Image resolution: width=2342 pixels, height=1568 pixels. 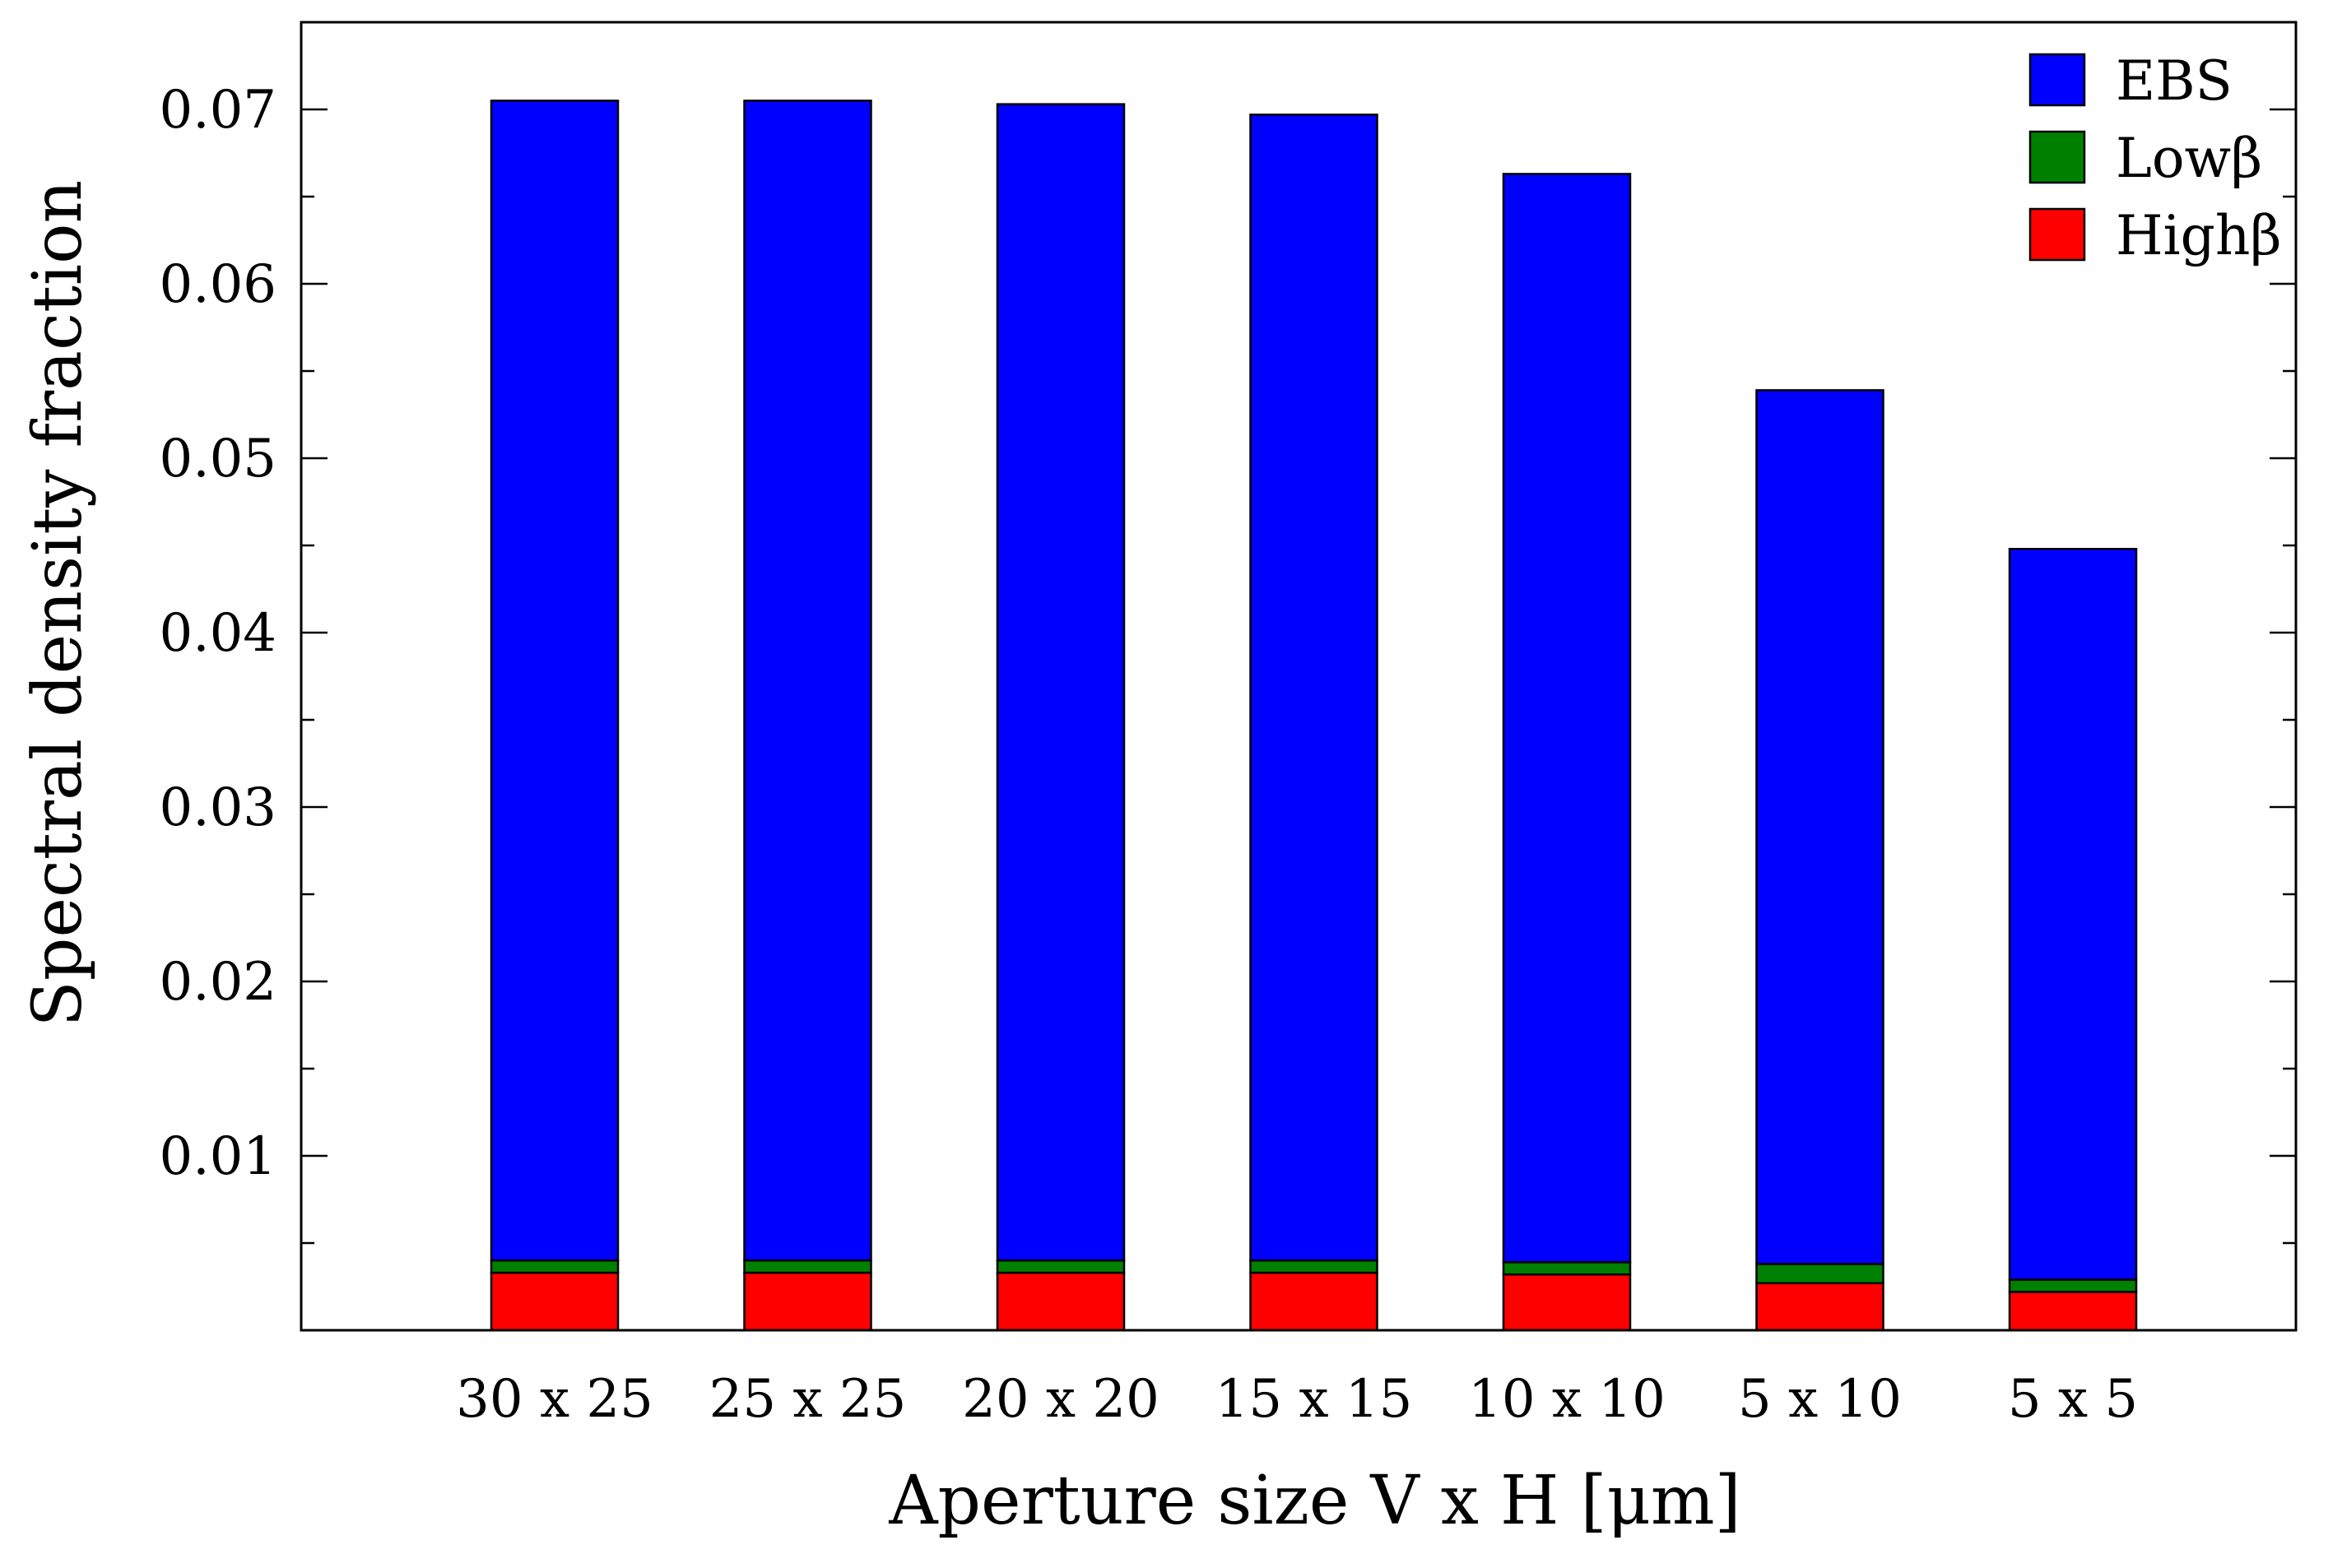 What do you see at coordinates (2057, 157) in the screenshot?
I see `legend-swatch-low` at bounding box center [2057, 157].